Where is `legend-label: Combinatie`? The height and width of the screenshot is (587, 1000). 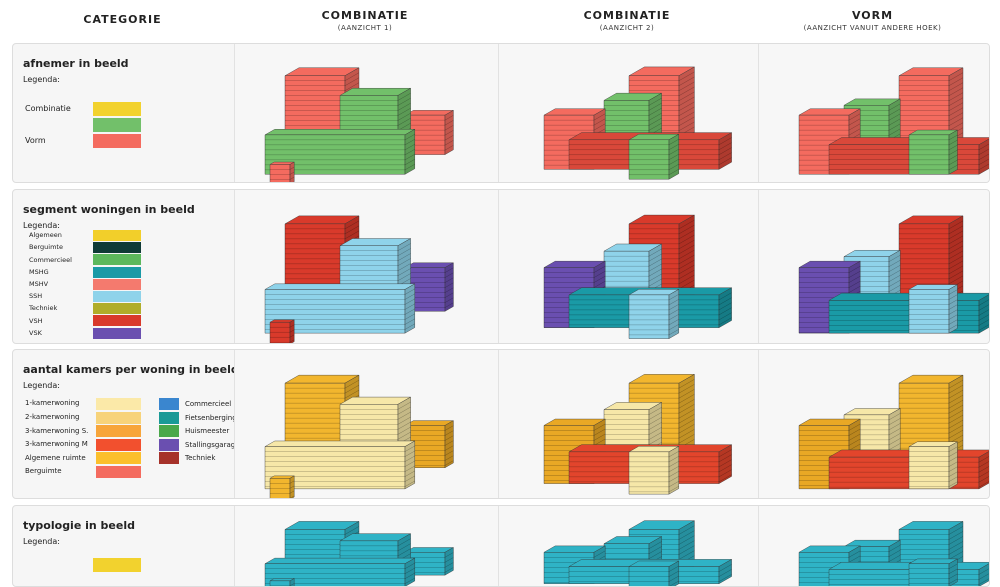 legend-label: Combinatie is located at coordinates (48, 108).